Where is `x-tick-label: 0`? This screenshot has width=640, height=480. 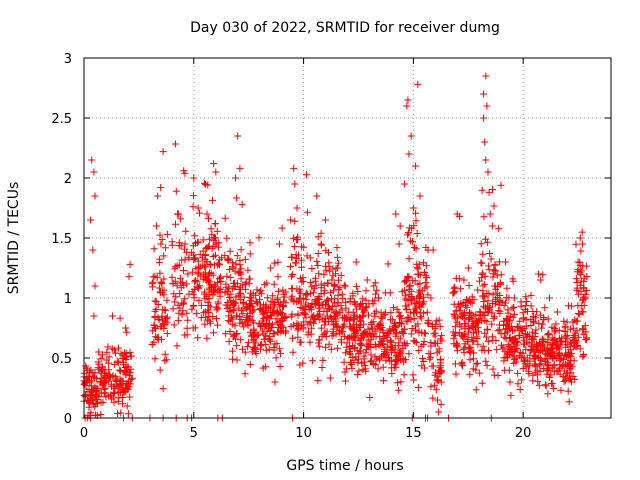 x-tick-label: 0 is located at coordinates (84, 433).